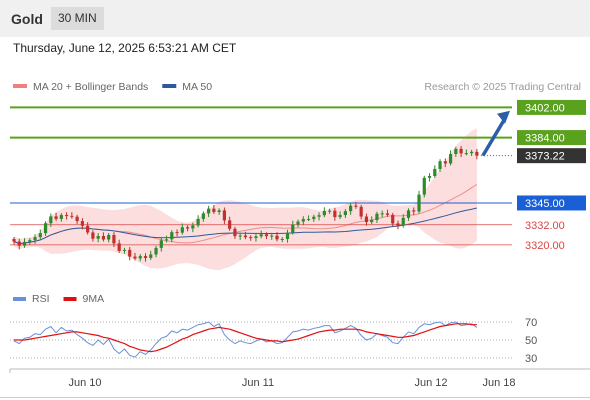 The image size is (590, 400). I want to click on rsi-legend-label: 9MA, so click(94, 299).